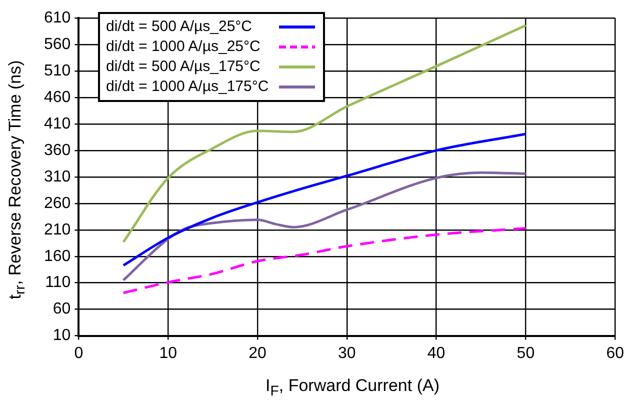 The image size is (628, 407). What do you see at coordinates (61, 309) in the screenshot?
I see `y-tick-label: 60` at bounding box center [61, 309].